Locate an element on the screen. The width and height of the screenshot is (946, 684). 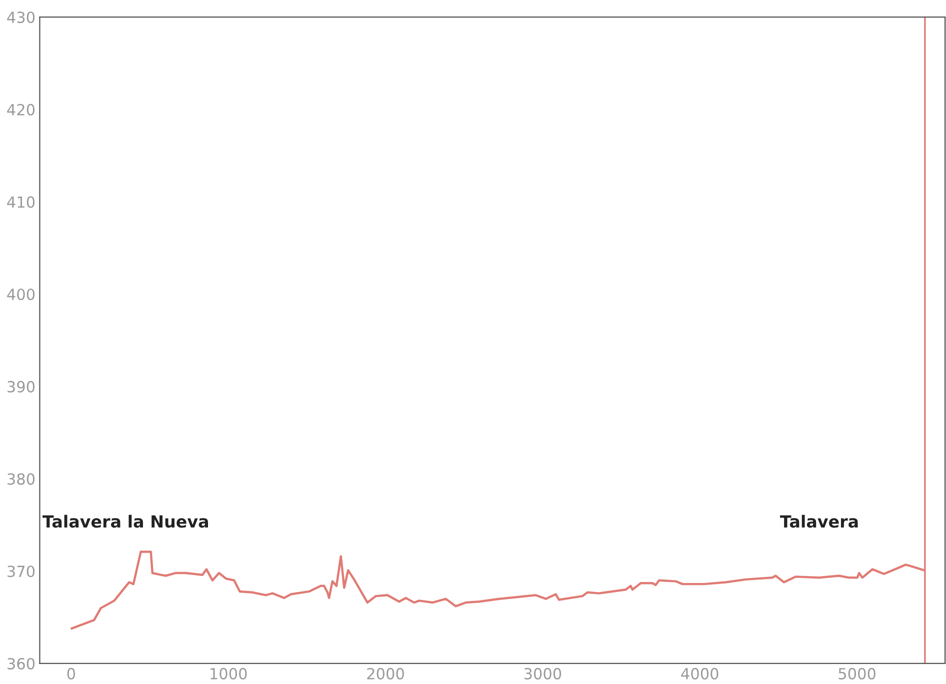
annotation: Talavera la Nueva is located at coordinates (125, 521).